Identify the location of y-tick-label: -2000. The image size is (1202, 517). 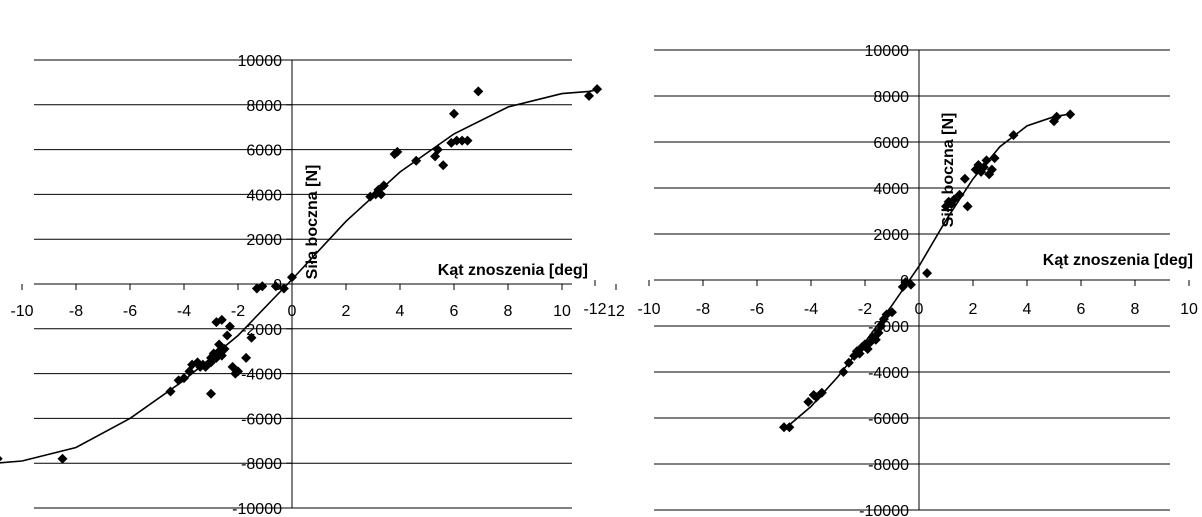
(261, 330).